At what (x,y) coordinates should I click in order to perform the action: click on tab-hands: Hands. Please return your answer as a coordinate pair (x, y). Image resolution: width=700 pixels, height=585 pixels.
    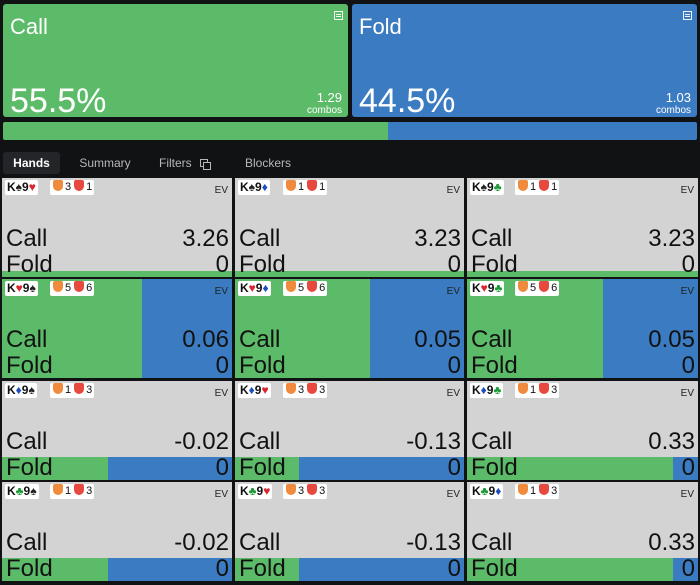
    Looking at the image, I should click on (31, 163).